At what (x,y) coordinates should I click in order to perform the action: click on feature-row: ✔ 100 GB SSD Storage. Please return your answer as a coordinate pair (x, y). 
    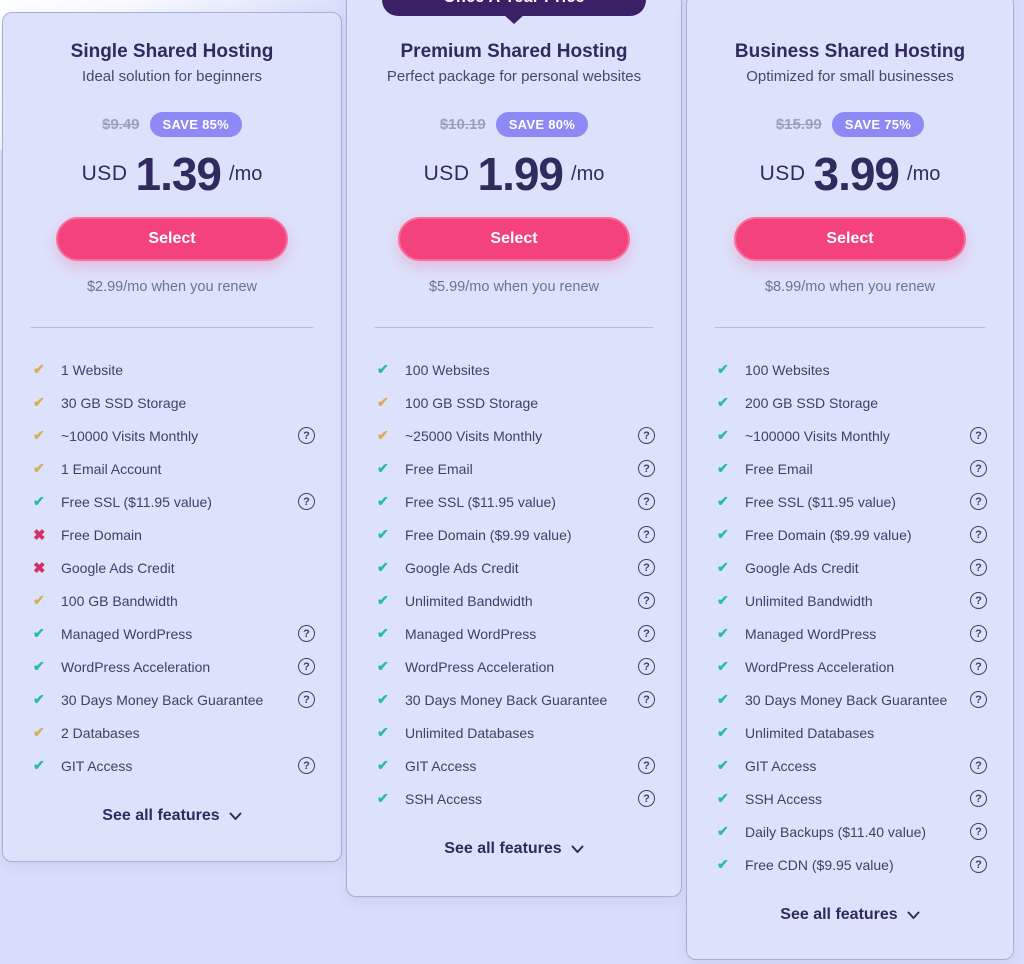
    Looking at the image, I should click on (516, 402).